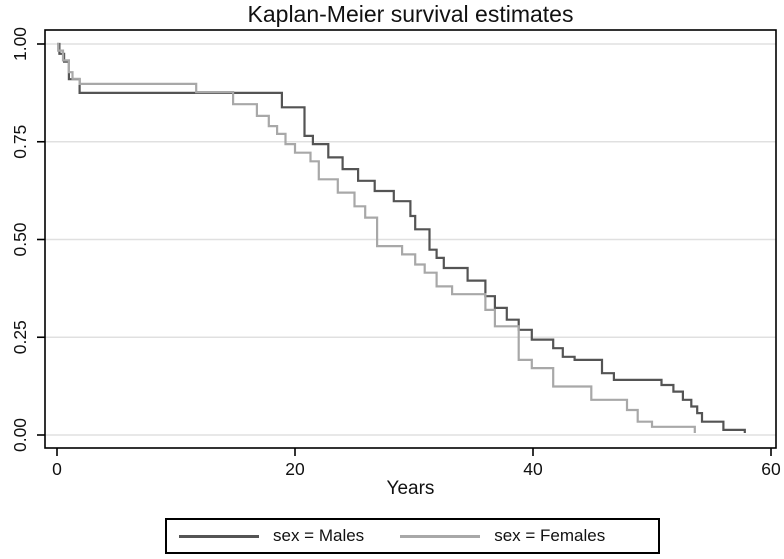  I want to click on females-line-sample-icon, so click(440, 536).